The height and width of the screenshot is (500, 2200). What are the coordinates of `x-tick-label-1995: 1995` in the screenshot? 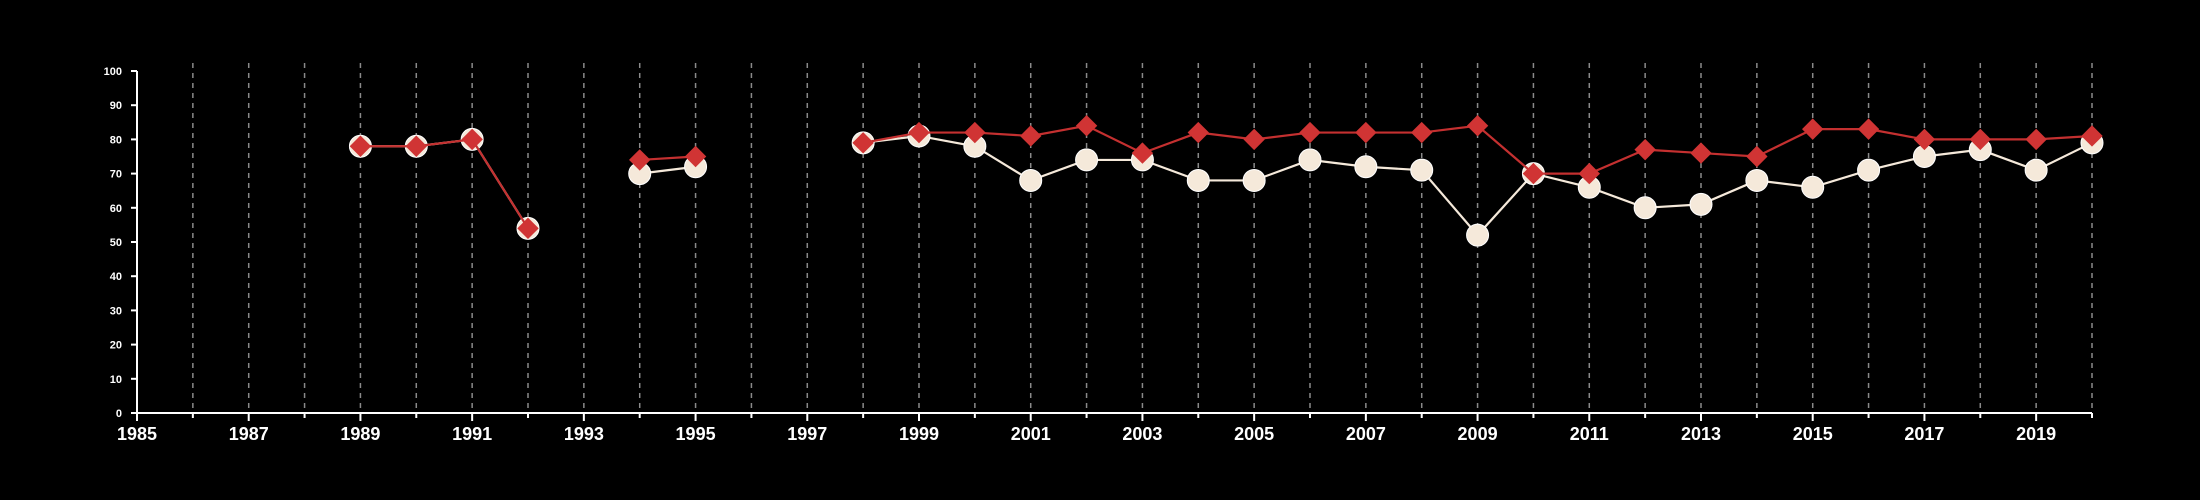 It's located at (696, 434).